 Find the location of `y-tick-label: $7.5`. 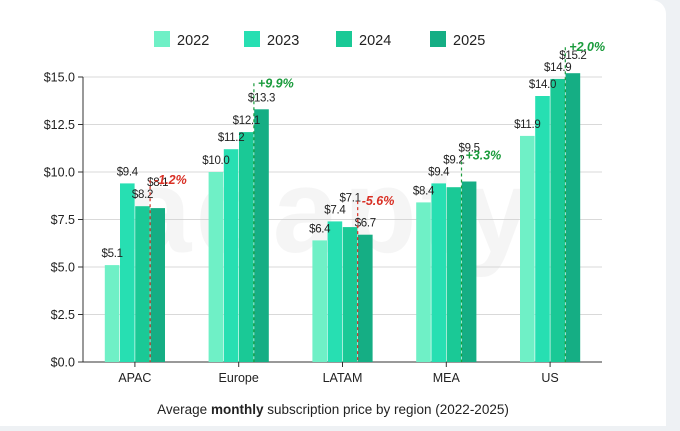

y-tick-label: $7.5 is located at coordinates (63, 220).